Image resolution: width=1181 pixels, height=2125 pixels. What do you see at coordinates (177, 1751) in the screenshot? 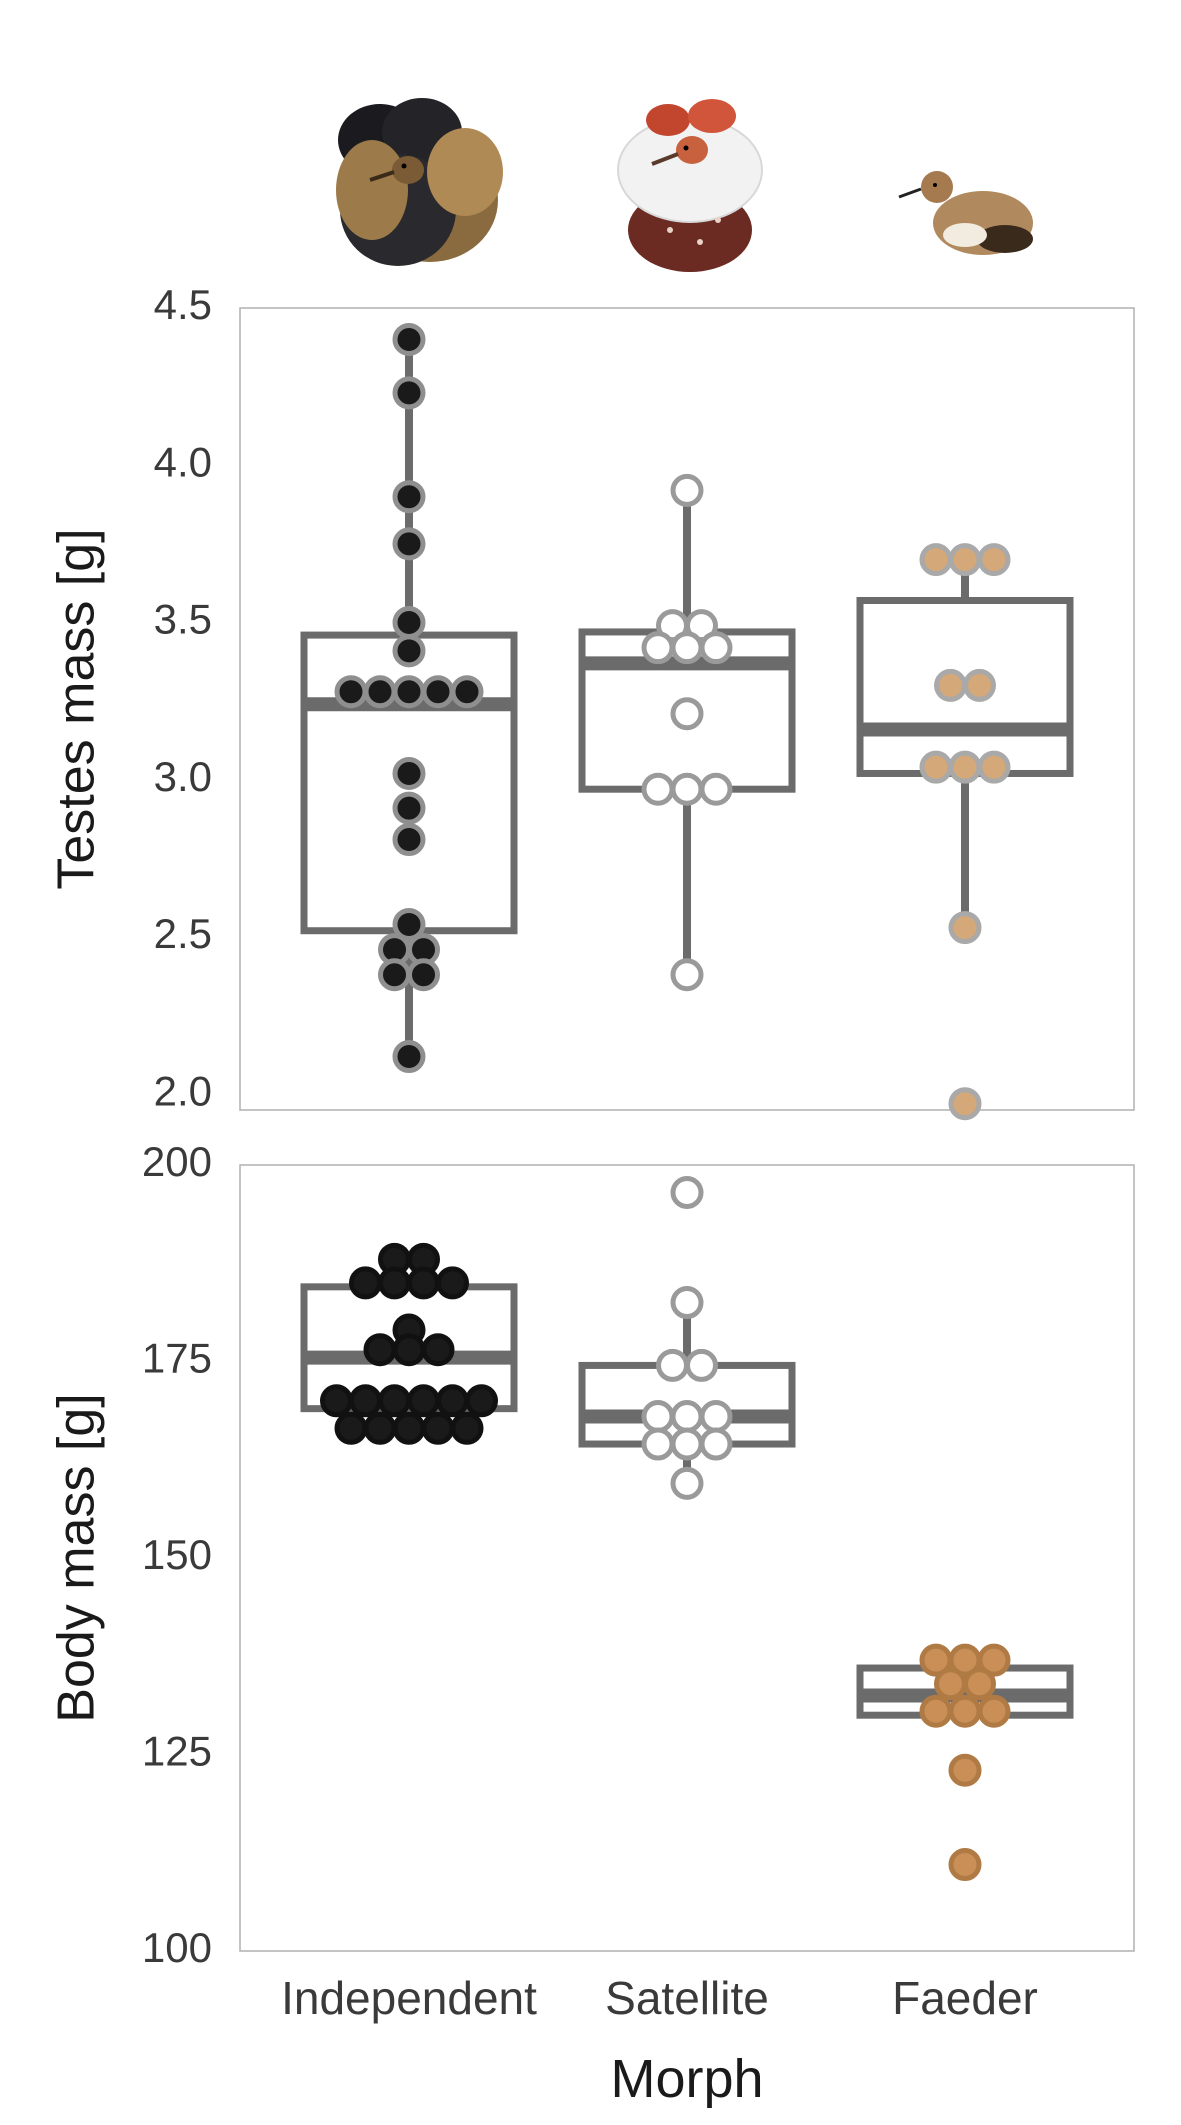
I see `body-y-tick-label: 125` at bounding box center [177, 1751].